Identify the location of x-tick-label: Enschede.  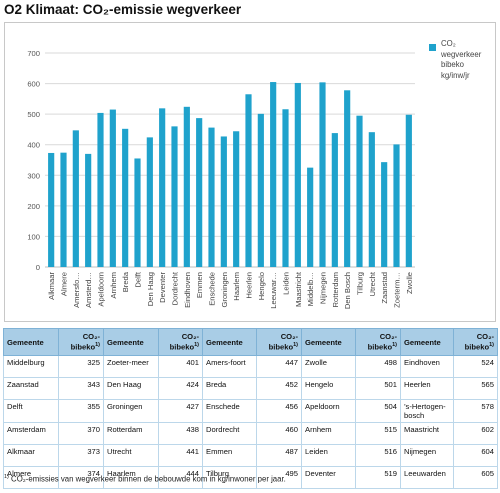
(212, 289).